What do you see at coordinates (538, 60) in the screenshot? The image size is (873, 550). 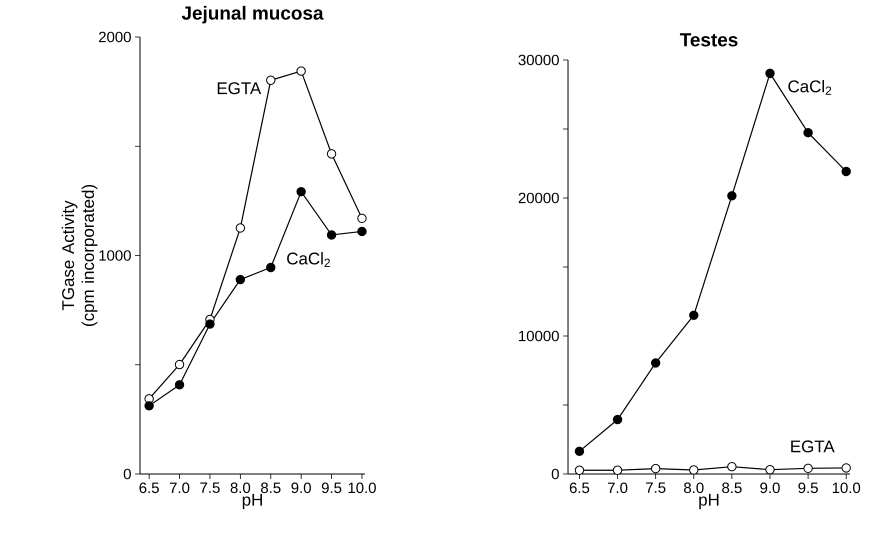 I see `y-tick-label: 30000` at bounding box center [538, 60].